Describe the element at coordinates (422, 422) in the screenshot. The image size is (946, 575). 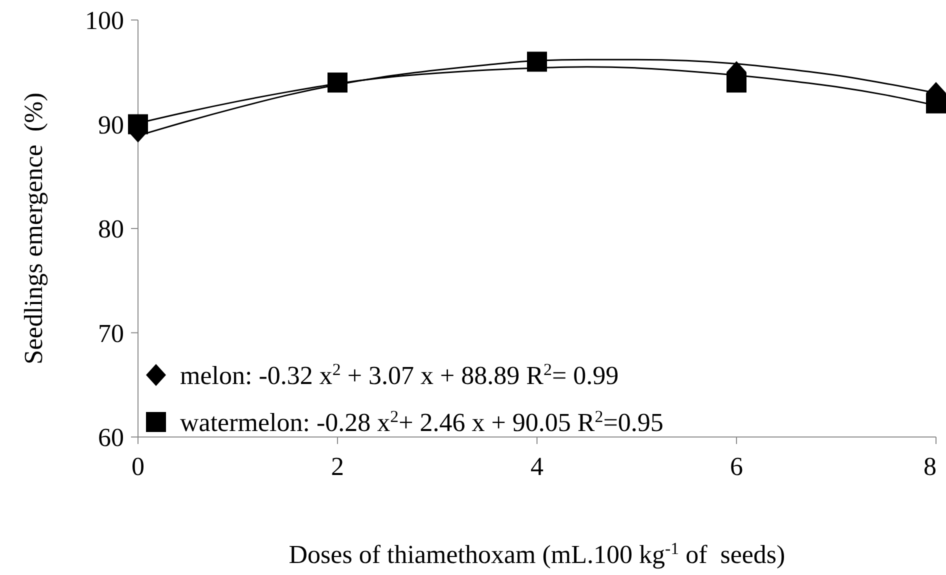
I see `legend-label: watermelon: -0.28 x$^{2}$+ 2.46 x + 90.05 R$^{2}$=0.95` at that location.